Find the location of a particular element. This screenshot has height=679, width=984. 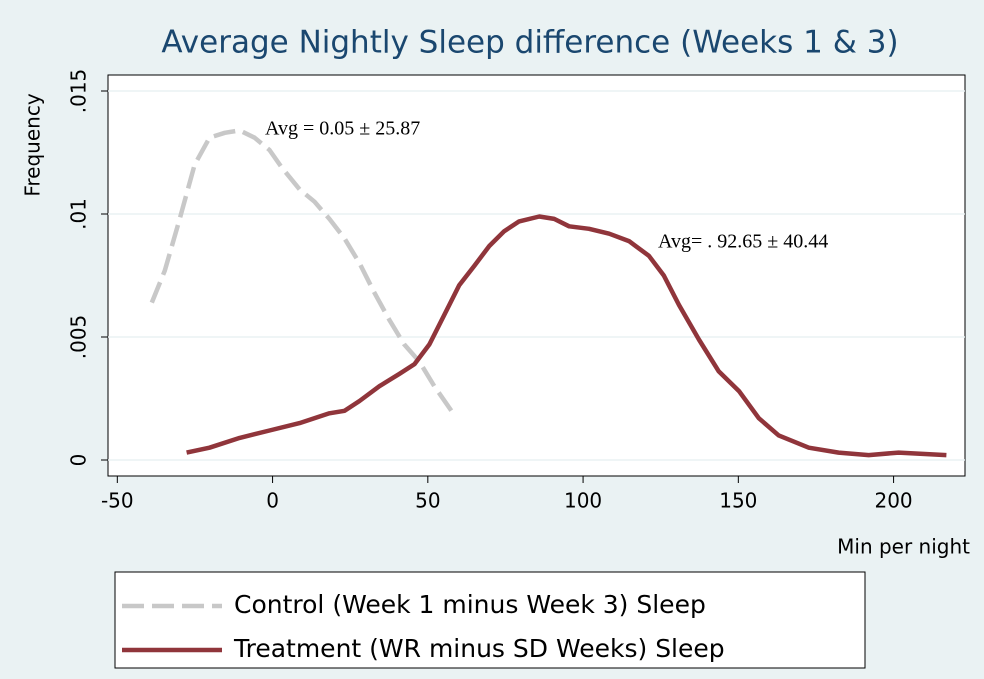

legend-label: Treatment (WR minus SD Weeks) Sleep is located at coordinates (479, 648).